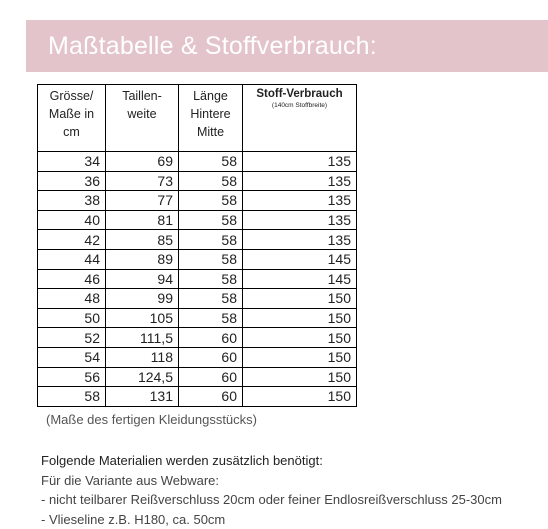 This screenshot has width=548, height=529. What do you see at coordinates (142, 279) in the screenshot?
I see `cell-waist: 94` at bounding box center [142, 279].